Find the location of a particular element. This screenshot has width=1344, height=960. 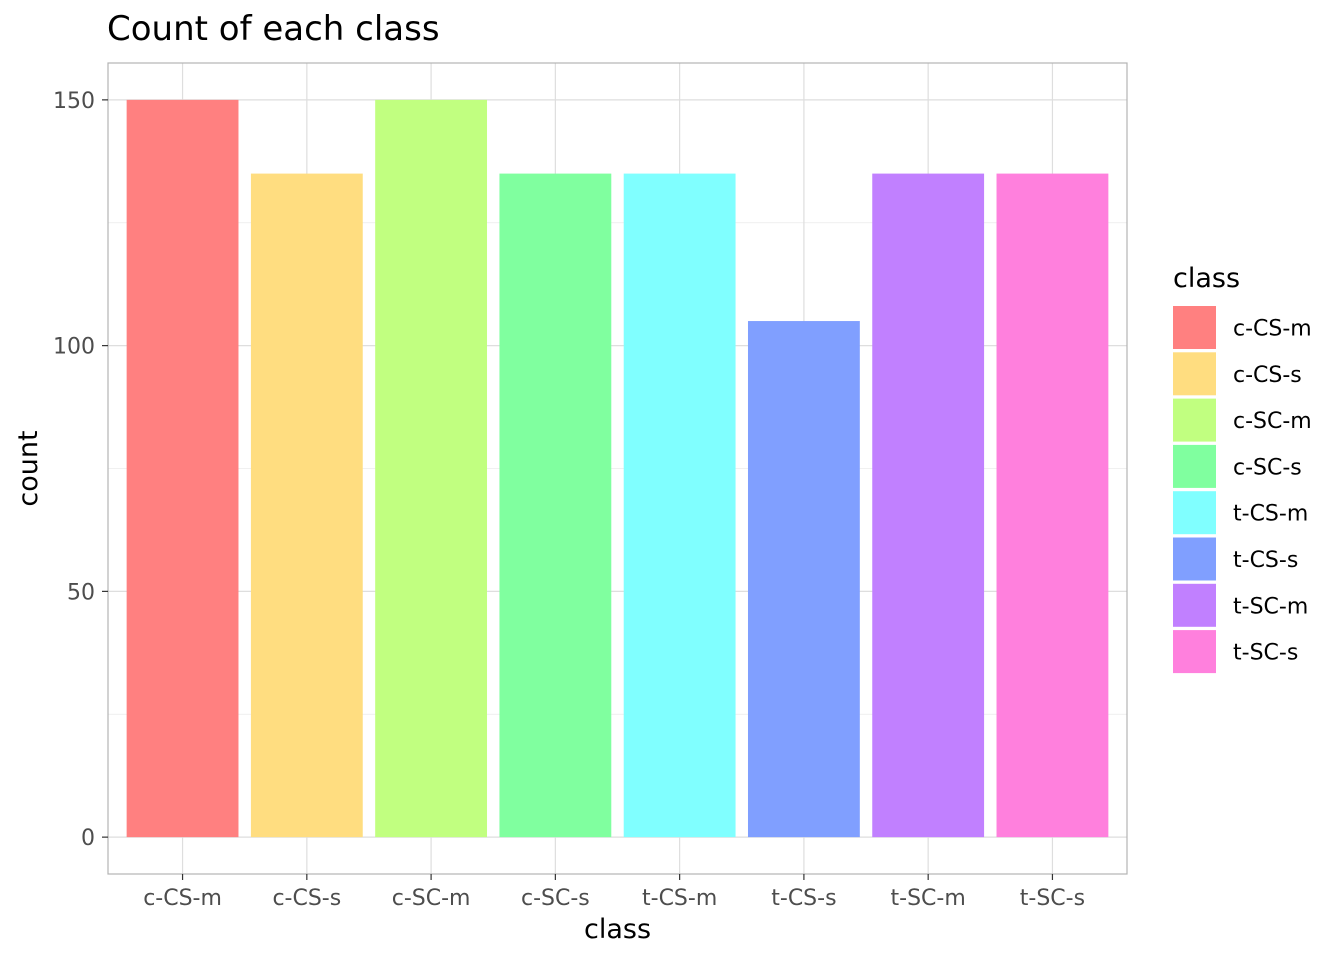

legend-key-c-CS-m is located at coordinates (1194, 327).